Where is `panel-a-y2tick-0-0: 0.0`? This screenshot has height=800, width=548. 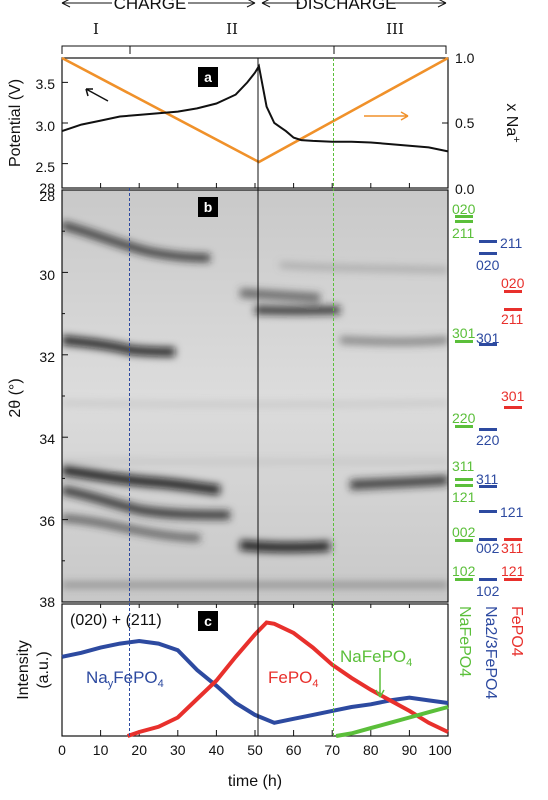
panel-a-y2tick-0-0: 0.0 is located at coordinates (465, 189).